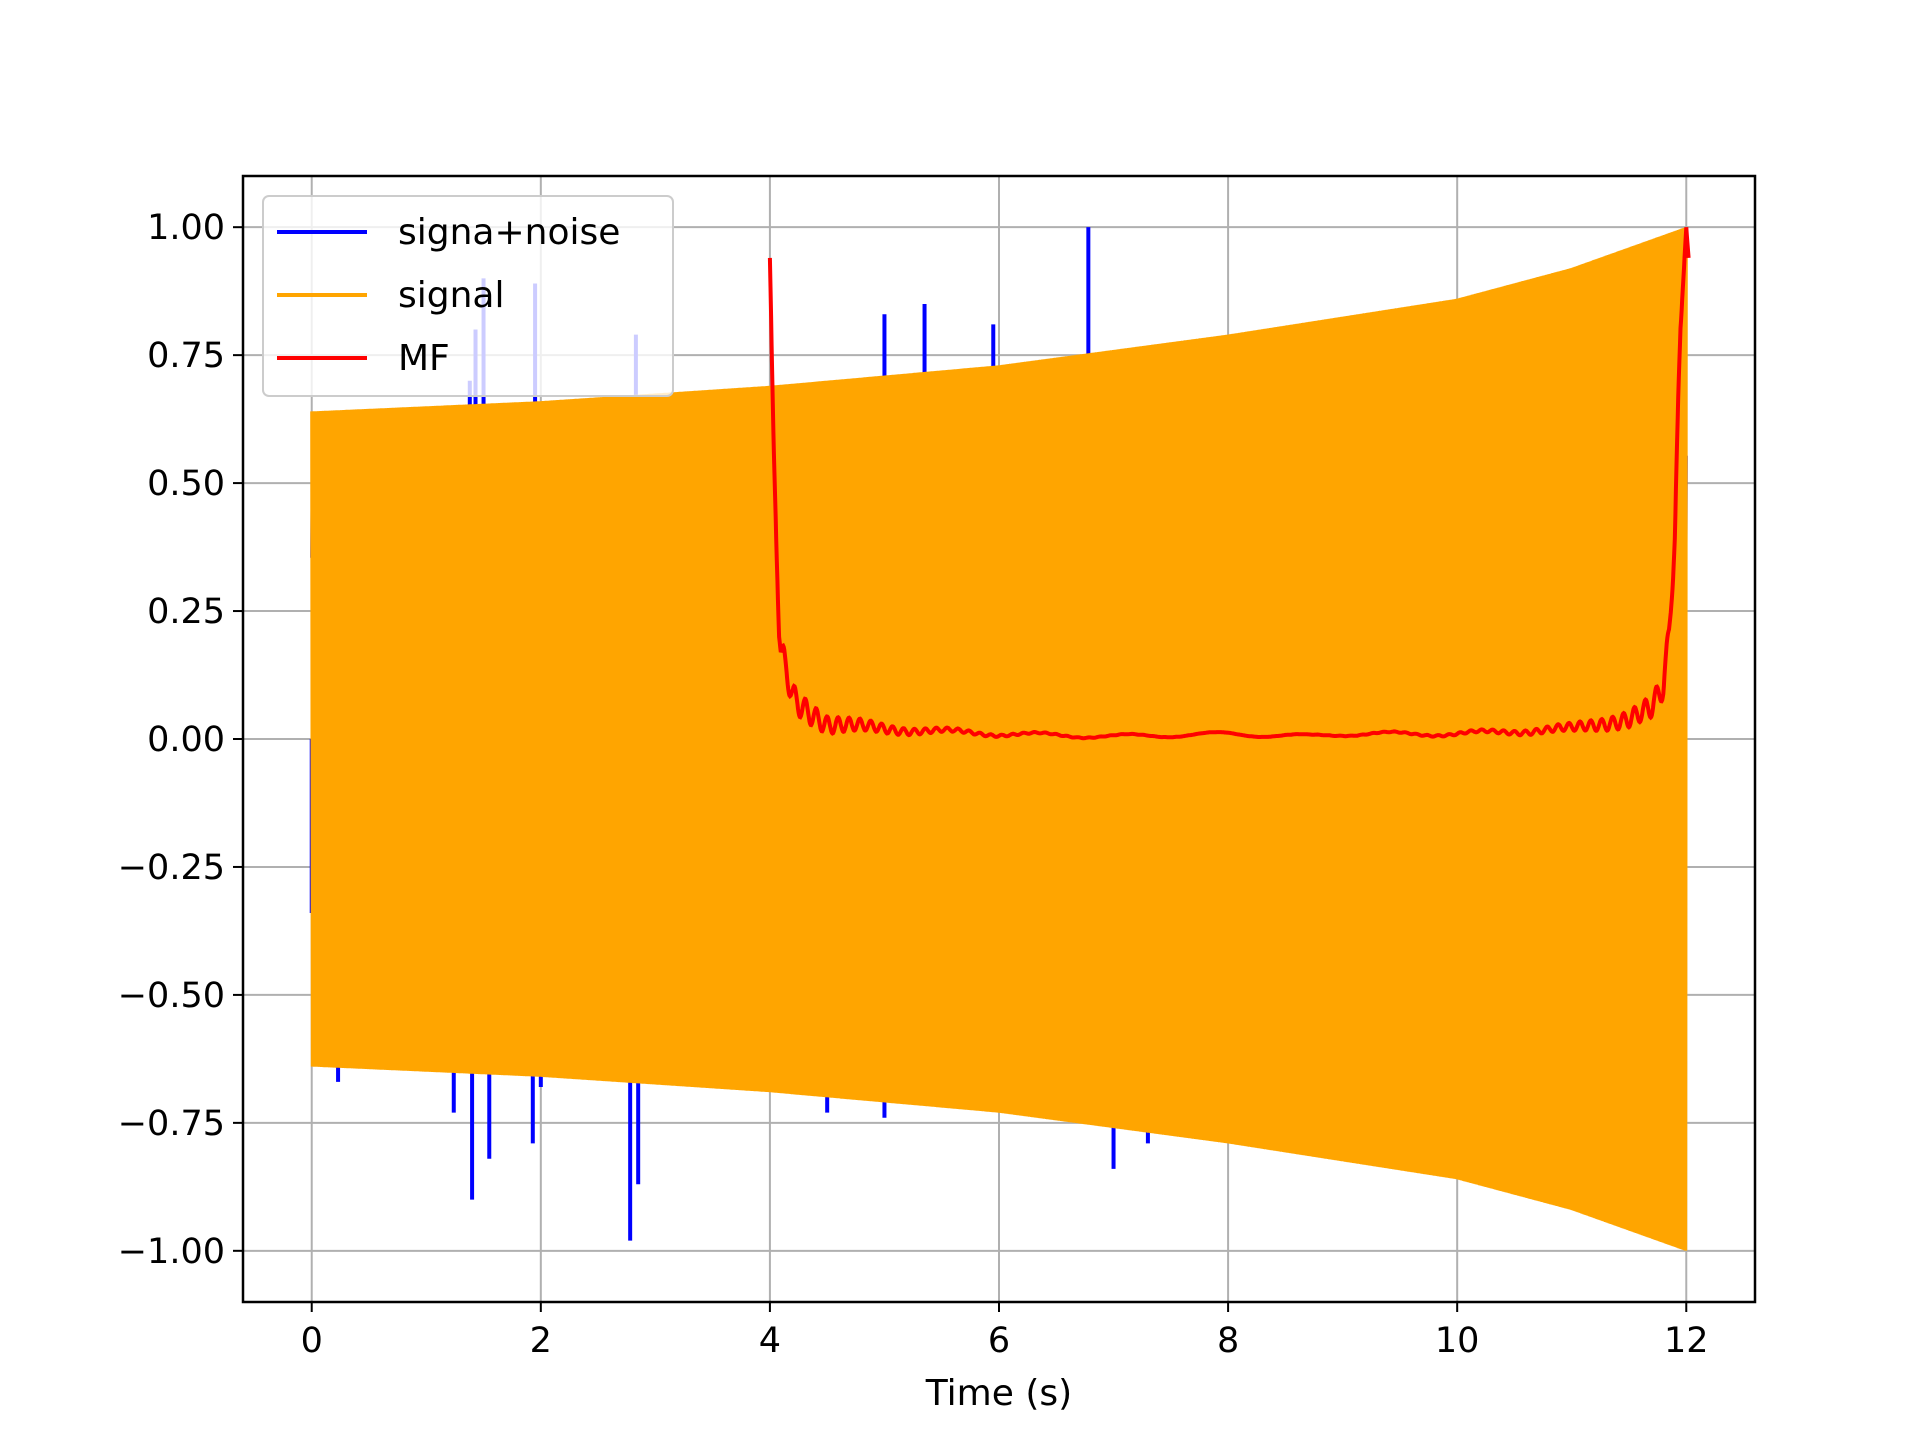 This screenshot has height=1440, width=1920. I want to click on legend: signa+noise signal MF, so click(468, 296).